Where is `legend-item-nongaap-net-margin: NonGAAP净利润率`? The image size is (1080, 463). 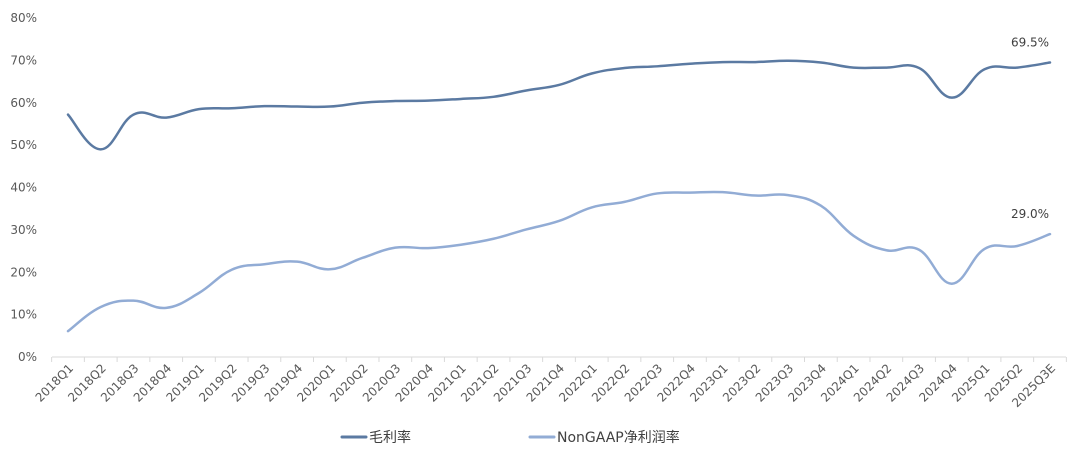
legend-item-nongaap-net-margin: NonGAAP净利润率 is located at coordinates (604, 437).